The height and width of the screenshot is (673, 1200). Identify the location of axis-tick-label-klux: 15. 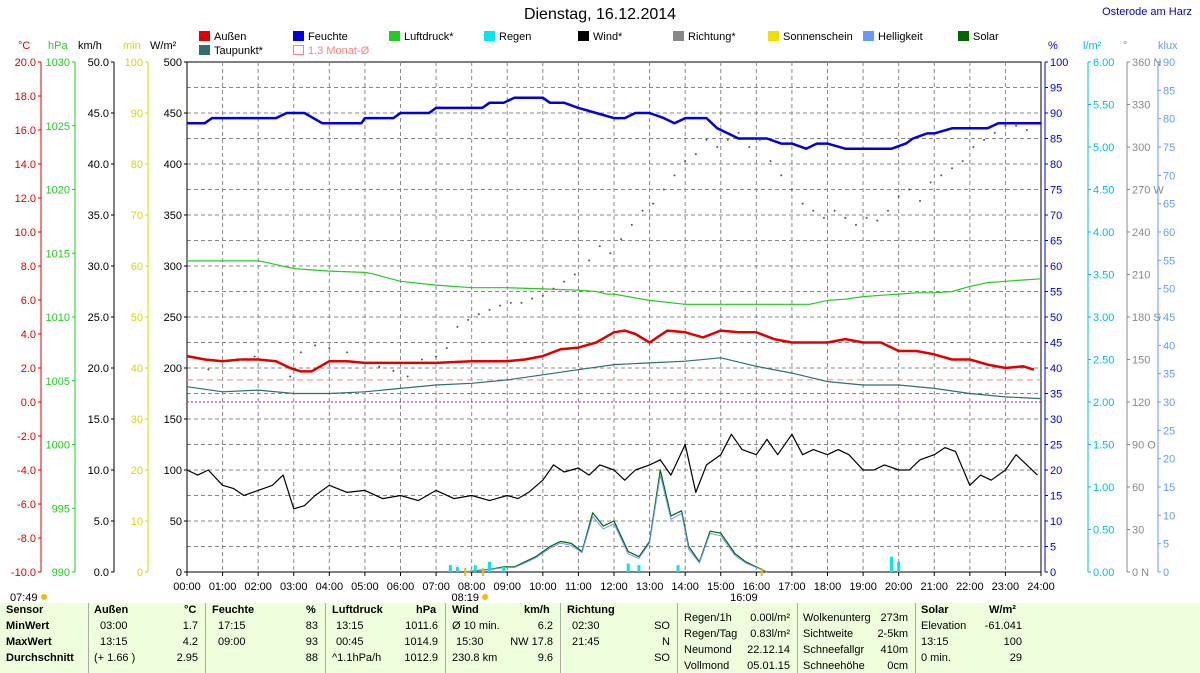
(1169, 488).